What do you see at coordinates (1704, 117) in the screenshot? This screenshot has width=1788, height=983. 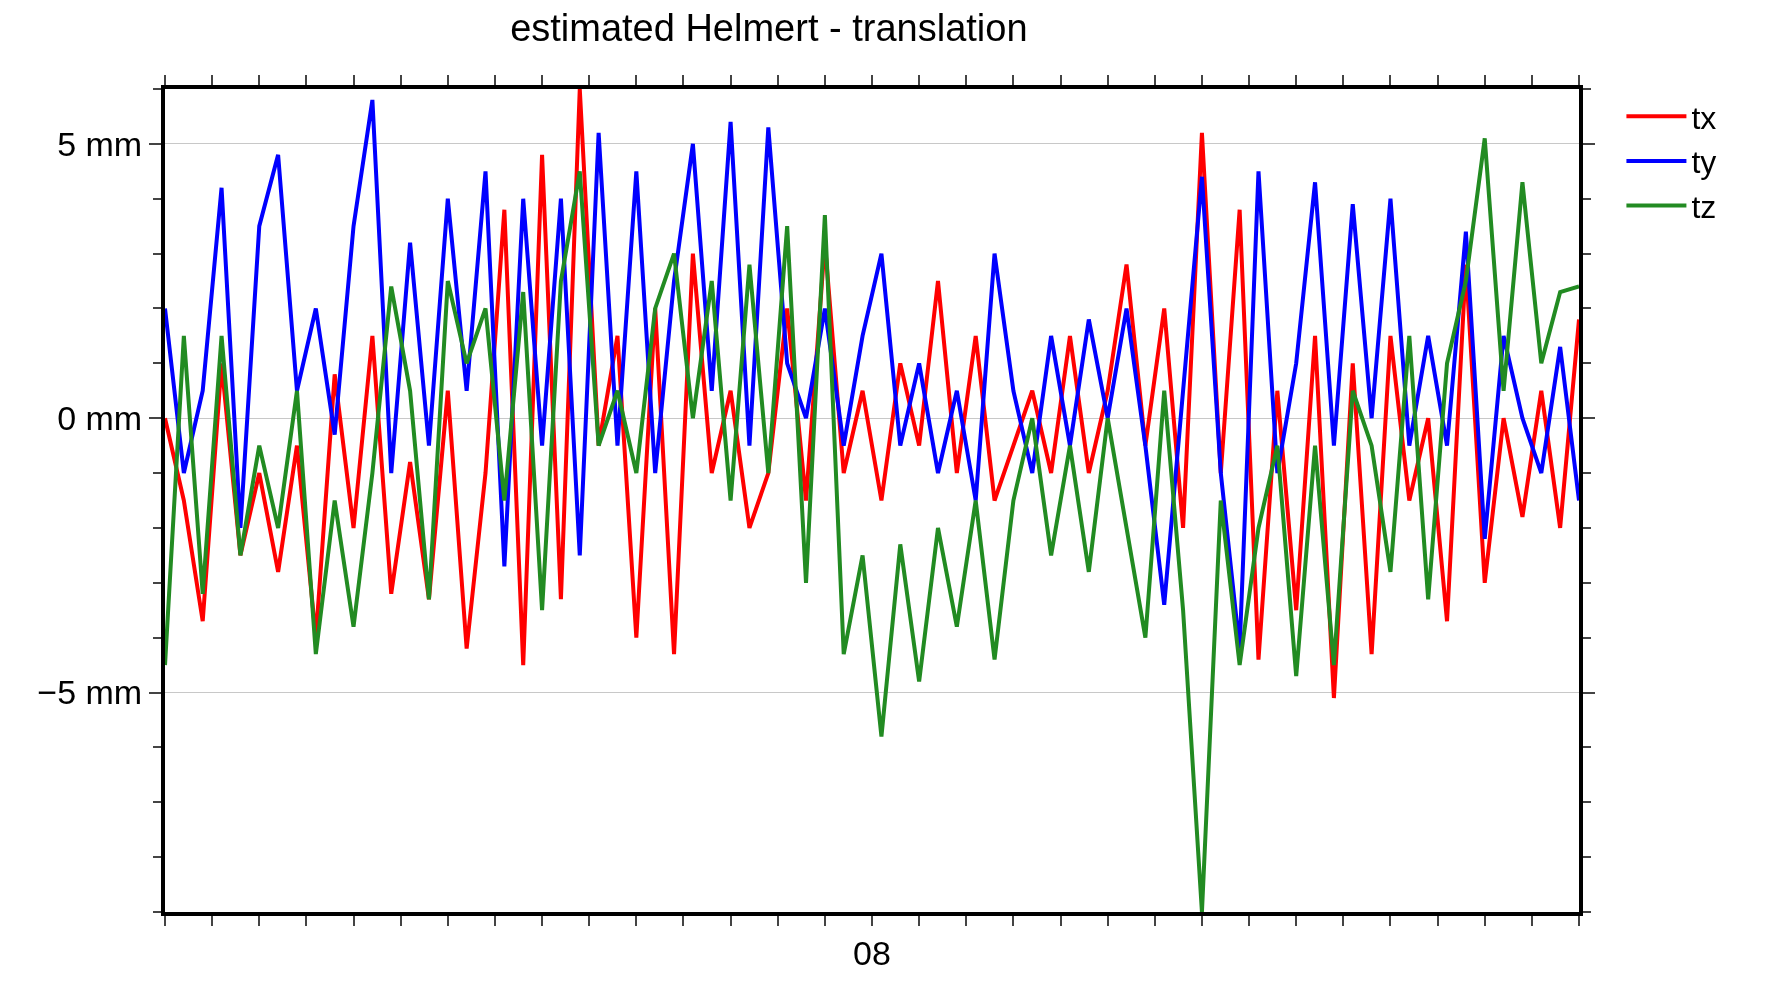 I see `legend-label: tx` at bounding box center [1704, 117].